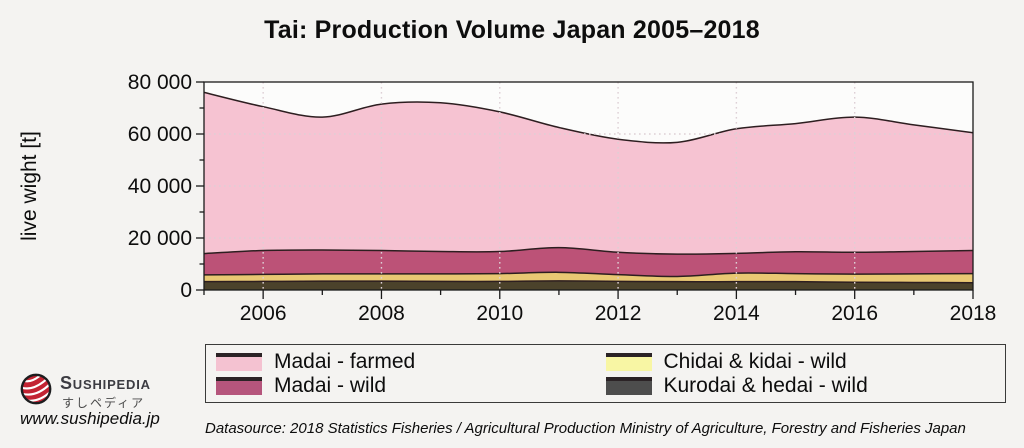  What do you see at coordinates (159, 238) in the screenshot?
I see `y-tick-label: 20 000` at bounding box center [159, 238].